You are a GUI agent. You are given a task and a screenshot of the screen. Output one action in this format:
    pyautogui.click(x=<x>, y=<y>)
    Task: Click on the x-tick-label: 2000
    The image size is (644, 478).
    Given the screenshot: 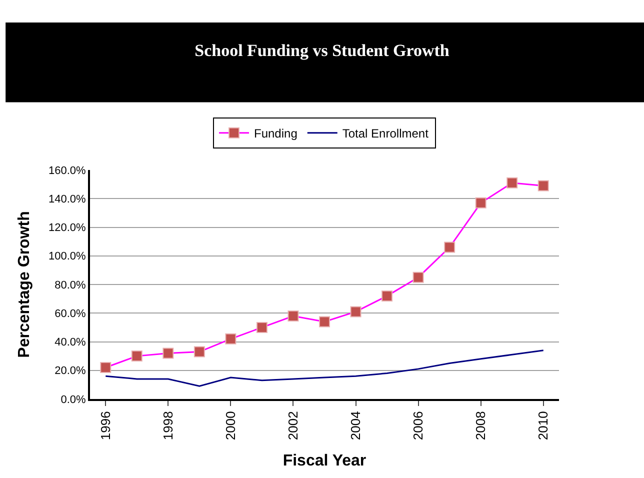 What is the action you would take?
    pyautogui.click(x=230, y=425)
    